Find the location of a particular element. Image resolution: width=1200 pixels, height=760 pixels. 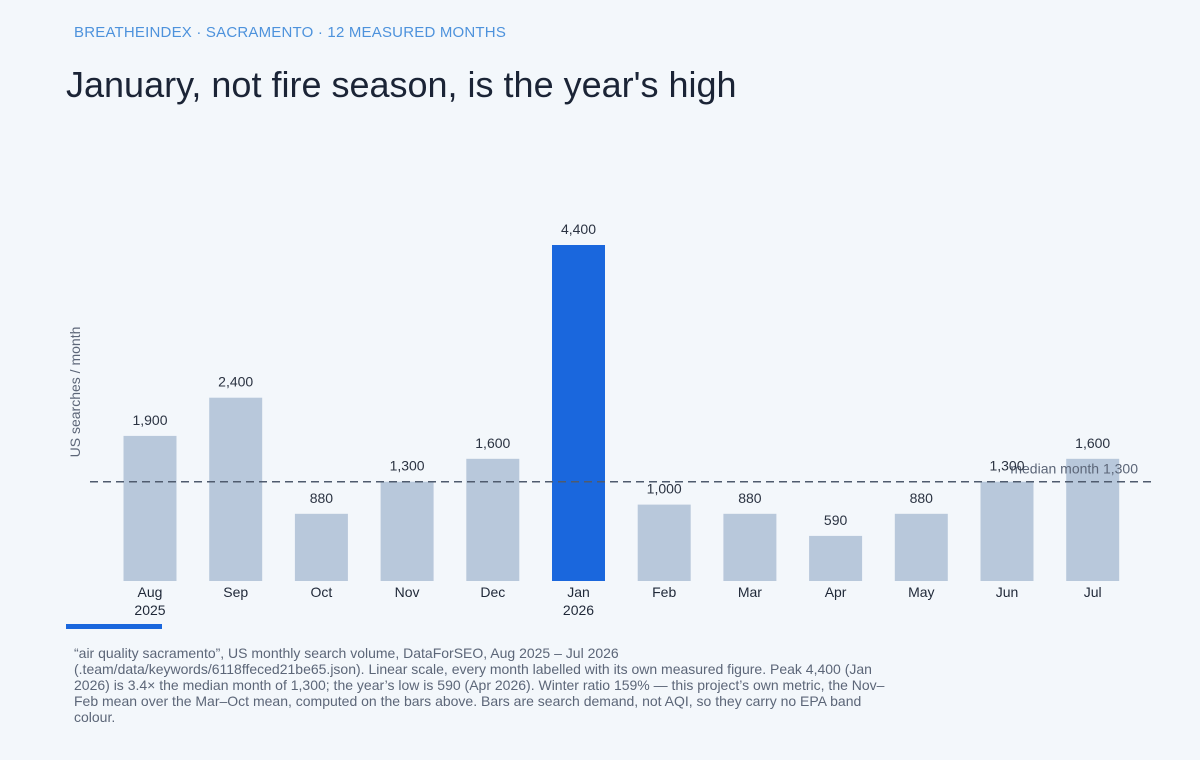

x-tick-label: Jun is located at coordinates (1007, 592).